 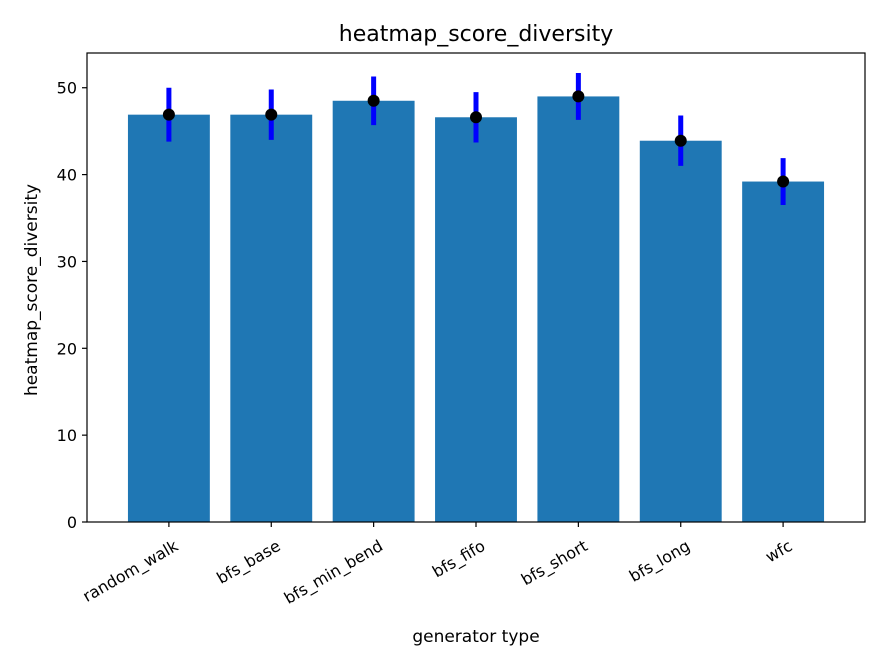 What do you see at coordinates (459, 559) in the screenshot?
I see `x-tick-label-bfs_fifo: bfs_fifo` at bounding box center [459, 559].